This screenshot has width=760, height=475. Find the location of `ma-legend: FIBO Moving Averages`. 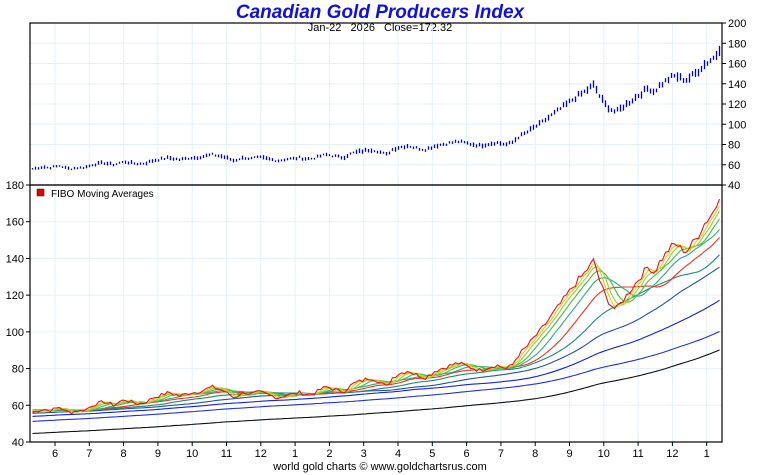

ma-legend: FIBO Moving Averages is located at coordinates (95, 194).